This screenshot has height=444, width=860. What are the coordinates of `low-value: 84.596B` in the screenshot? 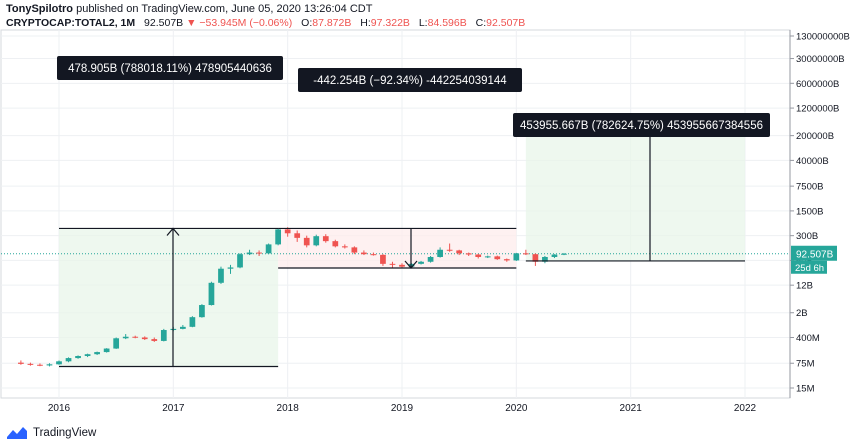 It's located at (447, 23).